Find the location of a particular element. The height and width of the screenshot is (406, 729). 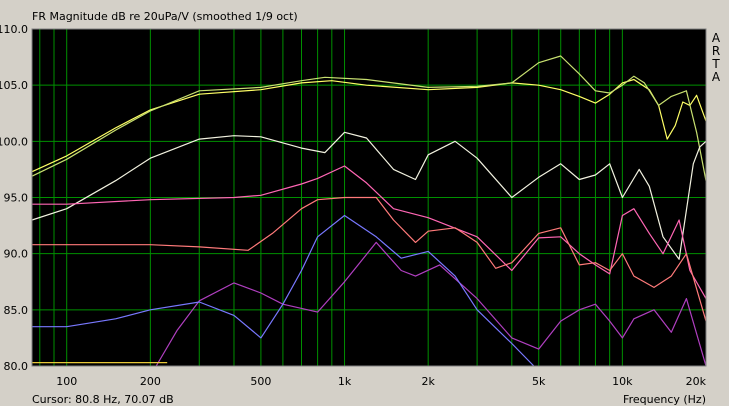

x-tick-label: 200 is located at coordinates (150, 381).